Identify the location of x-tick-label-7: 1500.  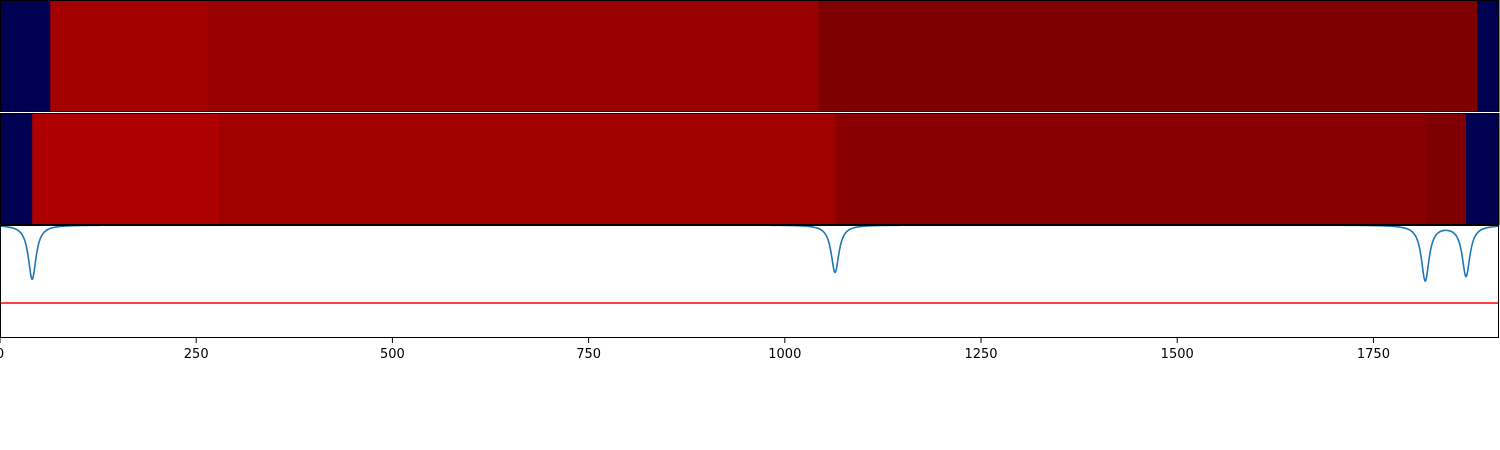
(1177, 354).